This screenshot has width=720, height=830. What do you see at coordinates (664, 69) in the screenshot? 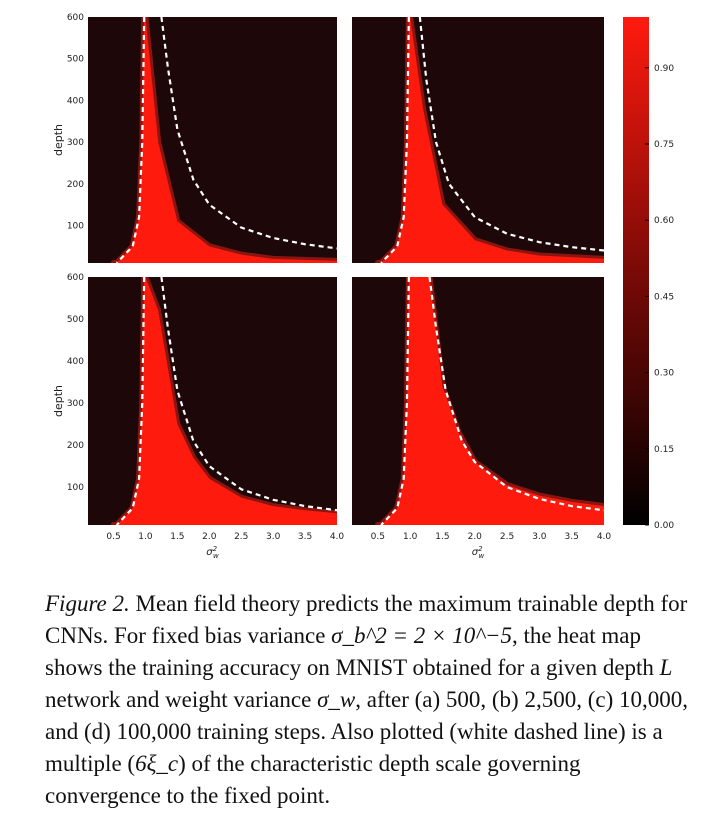
I see `colorbar-tick-label: 0.90` at bounding box center [664, 69].